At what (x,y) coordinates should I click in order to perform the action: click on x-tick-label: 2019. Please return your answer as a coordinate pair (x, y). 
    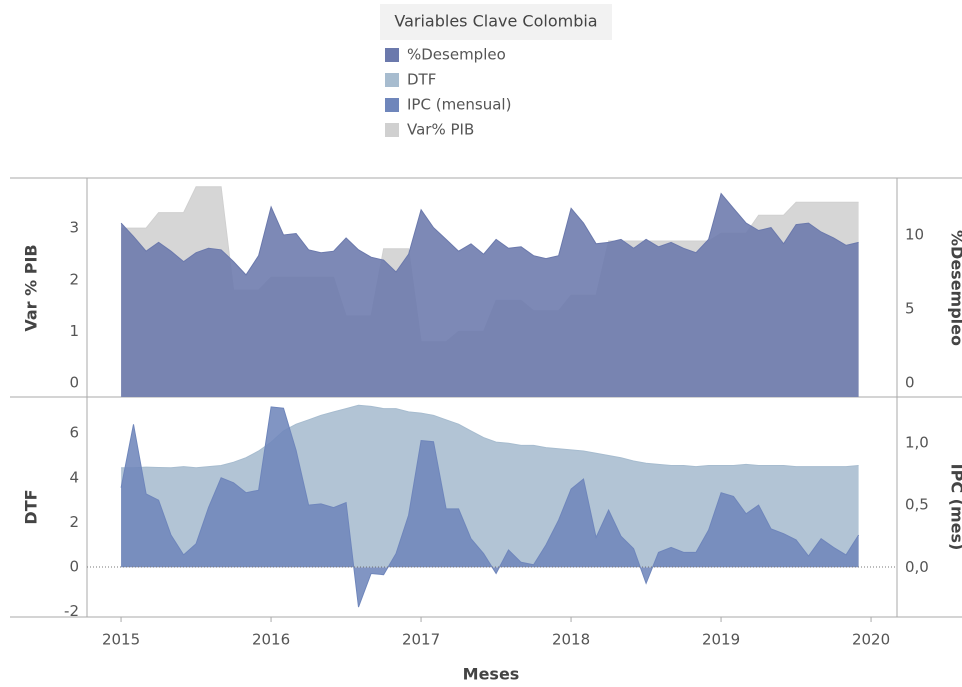
    Looking at the image, I should click on (721, 640).